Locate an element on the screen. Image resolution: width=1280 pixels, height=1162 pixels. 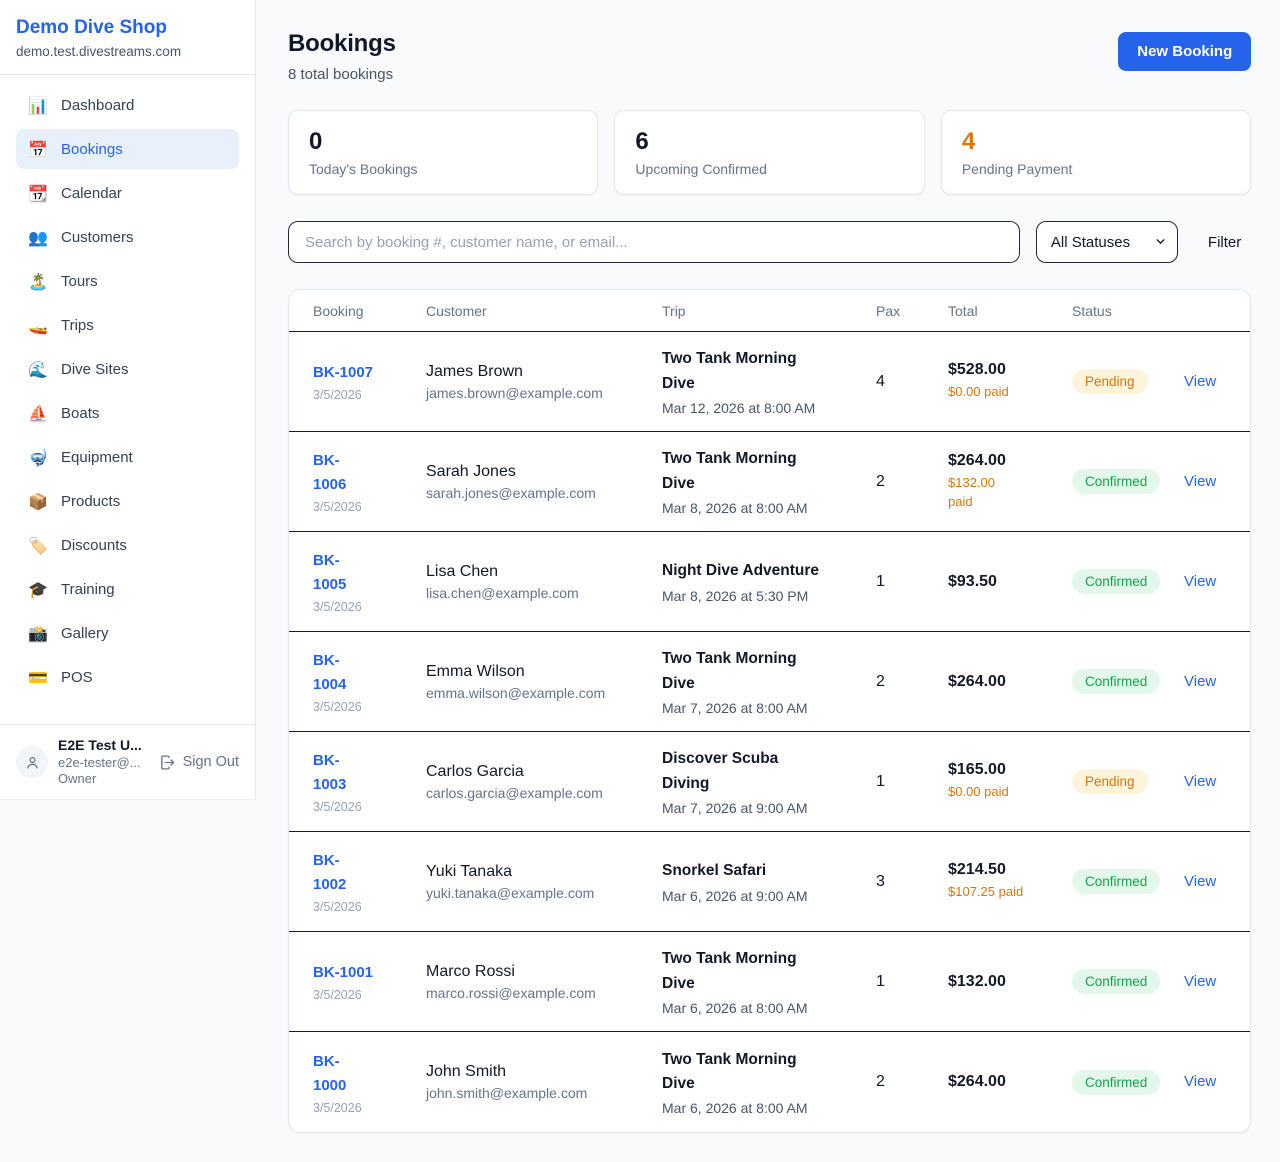
booking-cell: BK-1001 3/5/2026 is located at coordinates (369, 981).